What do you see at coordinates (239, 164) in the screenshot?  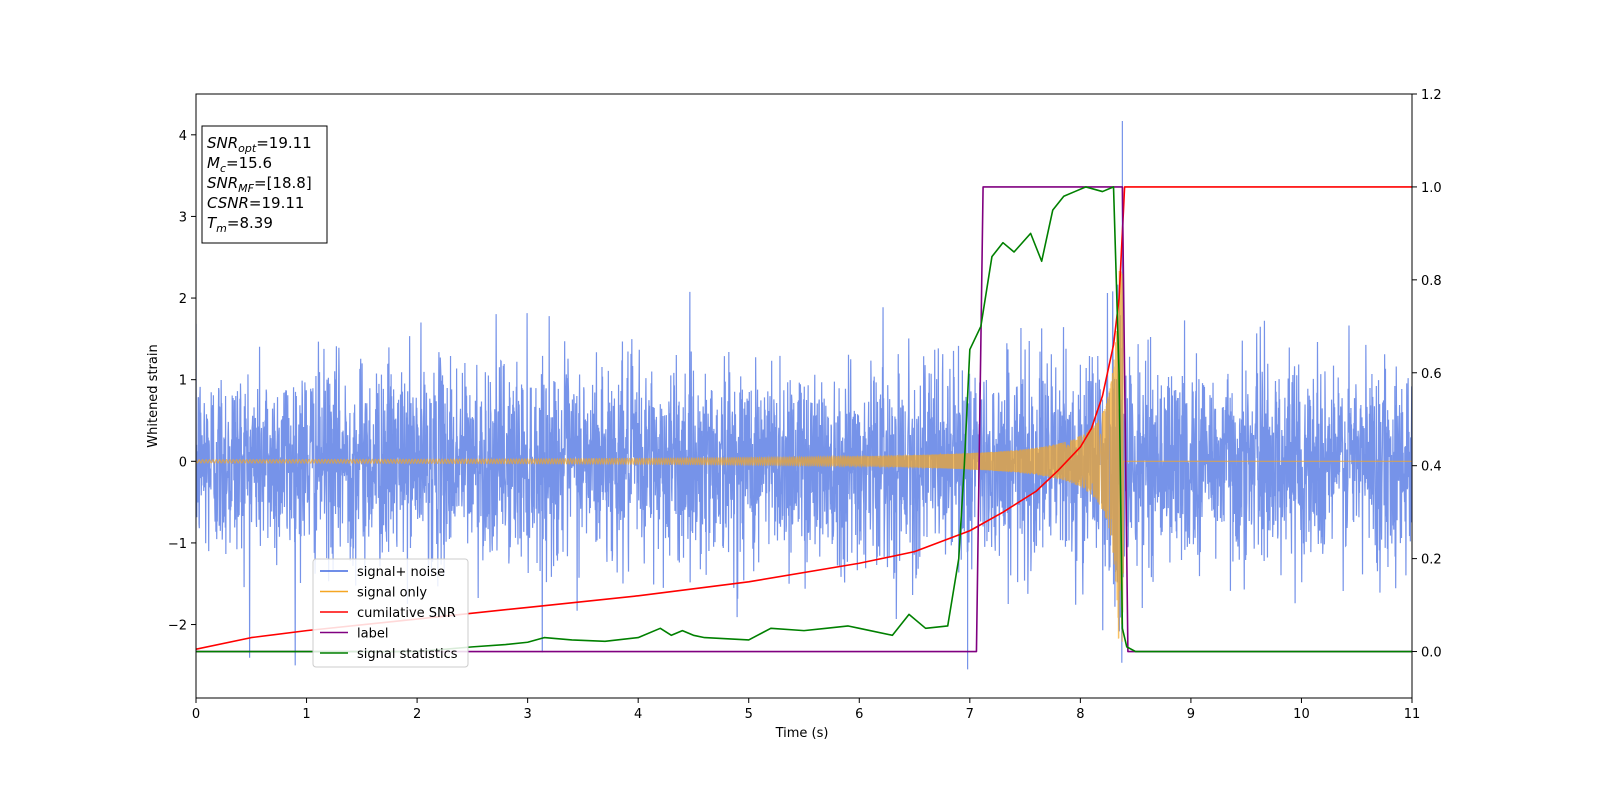 I see `info-line: Mc=15.6` at bounding box center [239, 164].